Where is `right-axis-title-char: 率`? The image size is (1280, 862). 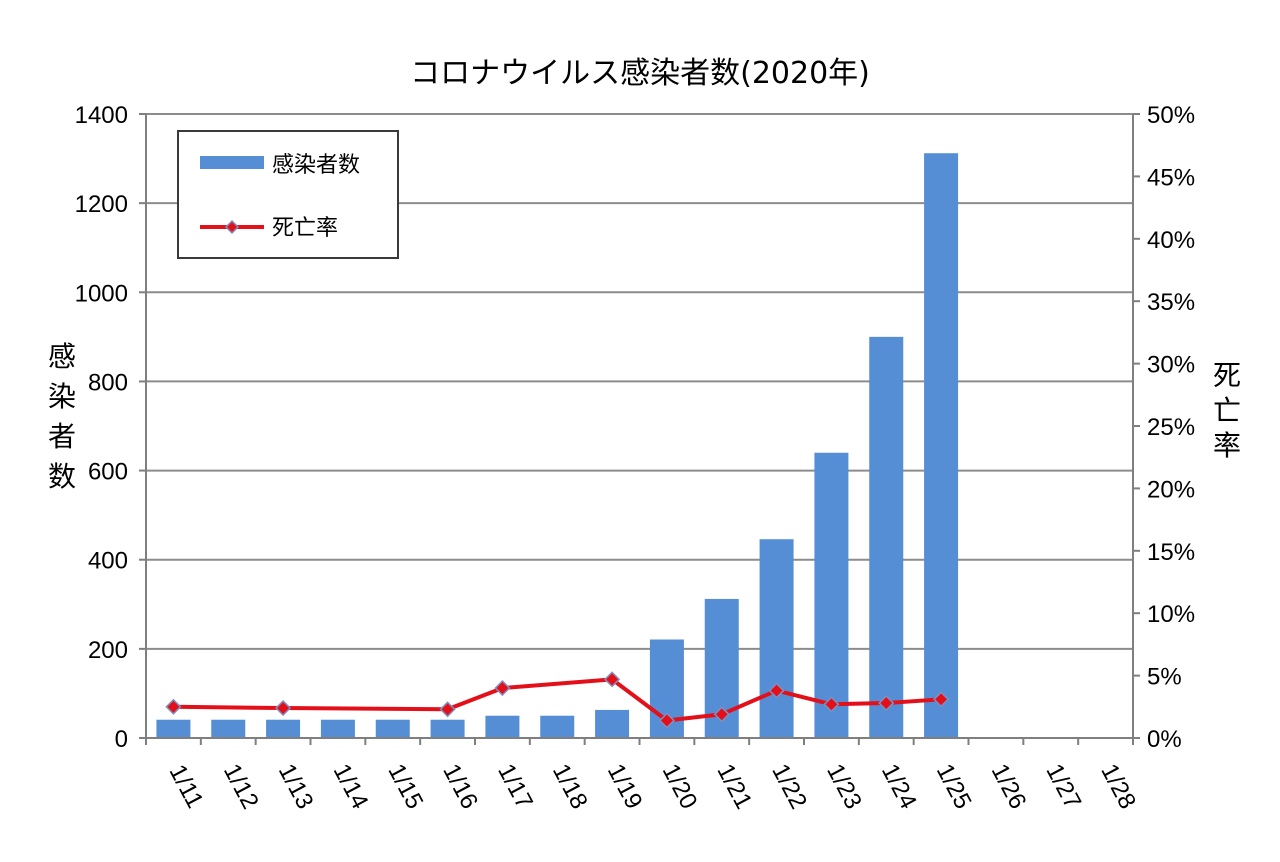
right-axis-title-char: 率 is located at coordinates (1227, 445).